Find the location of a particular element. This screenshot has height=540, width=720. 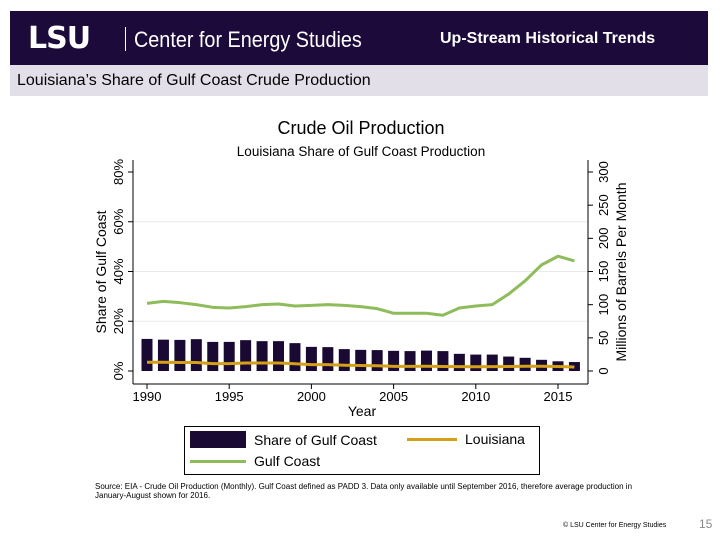

y-tick-label-left: 40% is located at coordinates (118, 271).